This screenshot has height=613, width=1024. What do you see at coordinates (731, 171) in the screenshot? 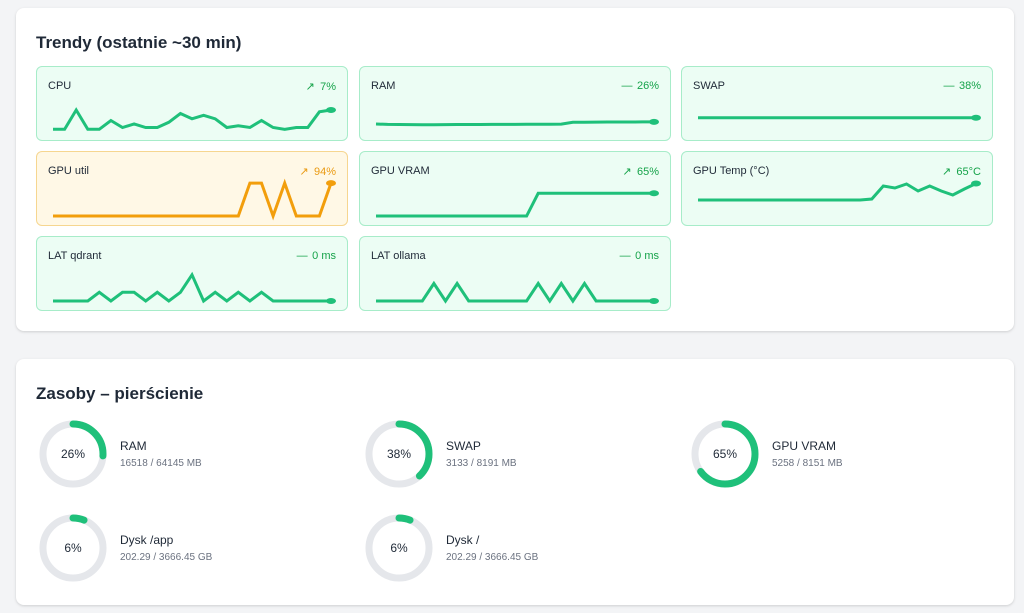
I see `trend-label: GPU Temp (°C)` at bounding box center [731, 171].